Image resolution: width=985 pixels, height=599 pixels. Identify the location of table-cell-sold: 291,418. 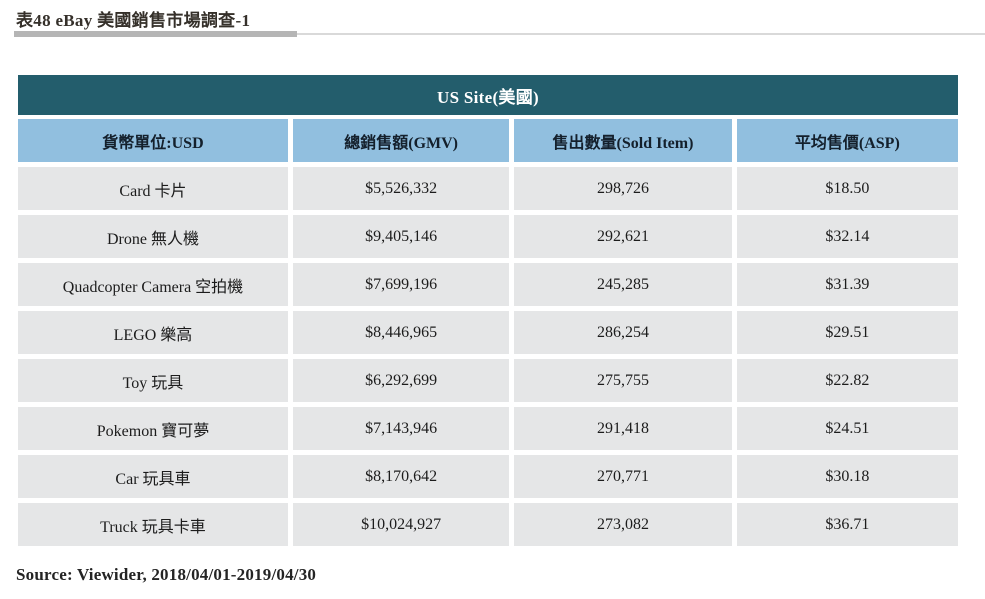
(623, 428).